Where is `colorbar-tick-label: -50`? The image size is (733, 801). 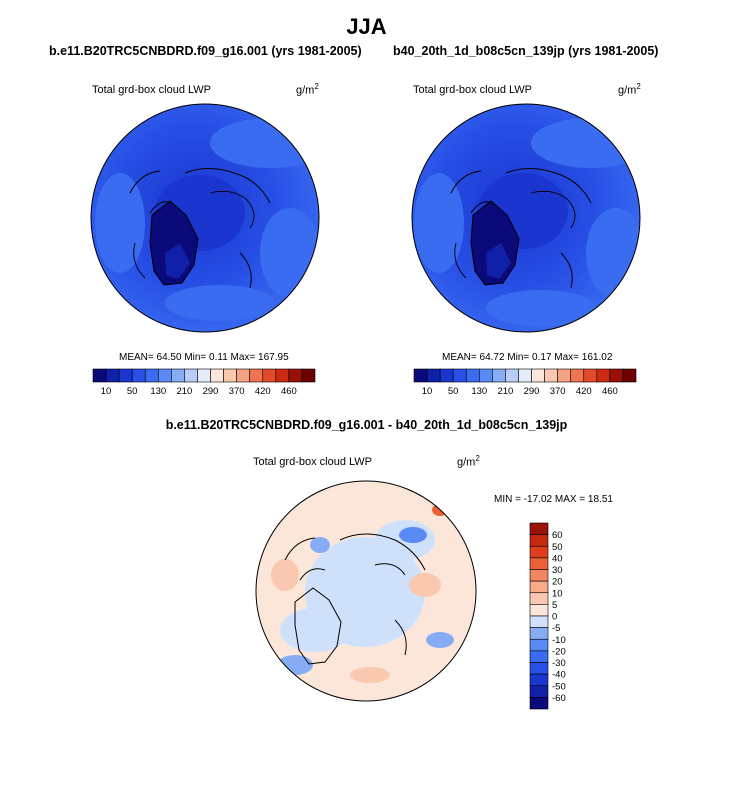
colorbar-tick-label: -50 is located at coordinates (559, 686).